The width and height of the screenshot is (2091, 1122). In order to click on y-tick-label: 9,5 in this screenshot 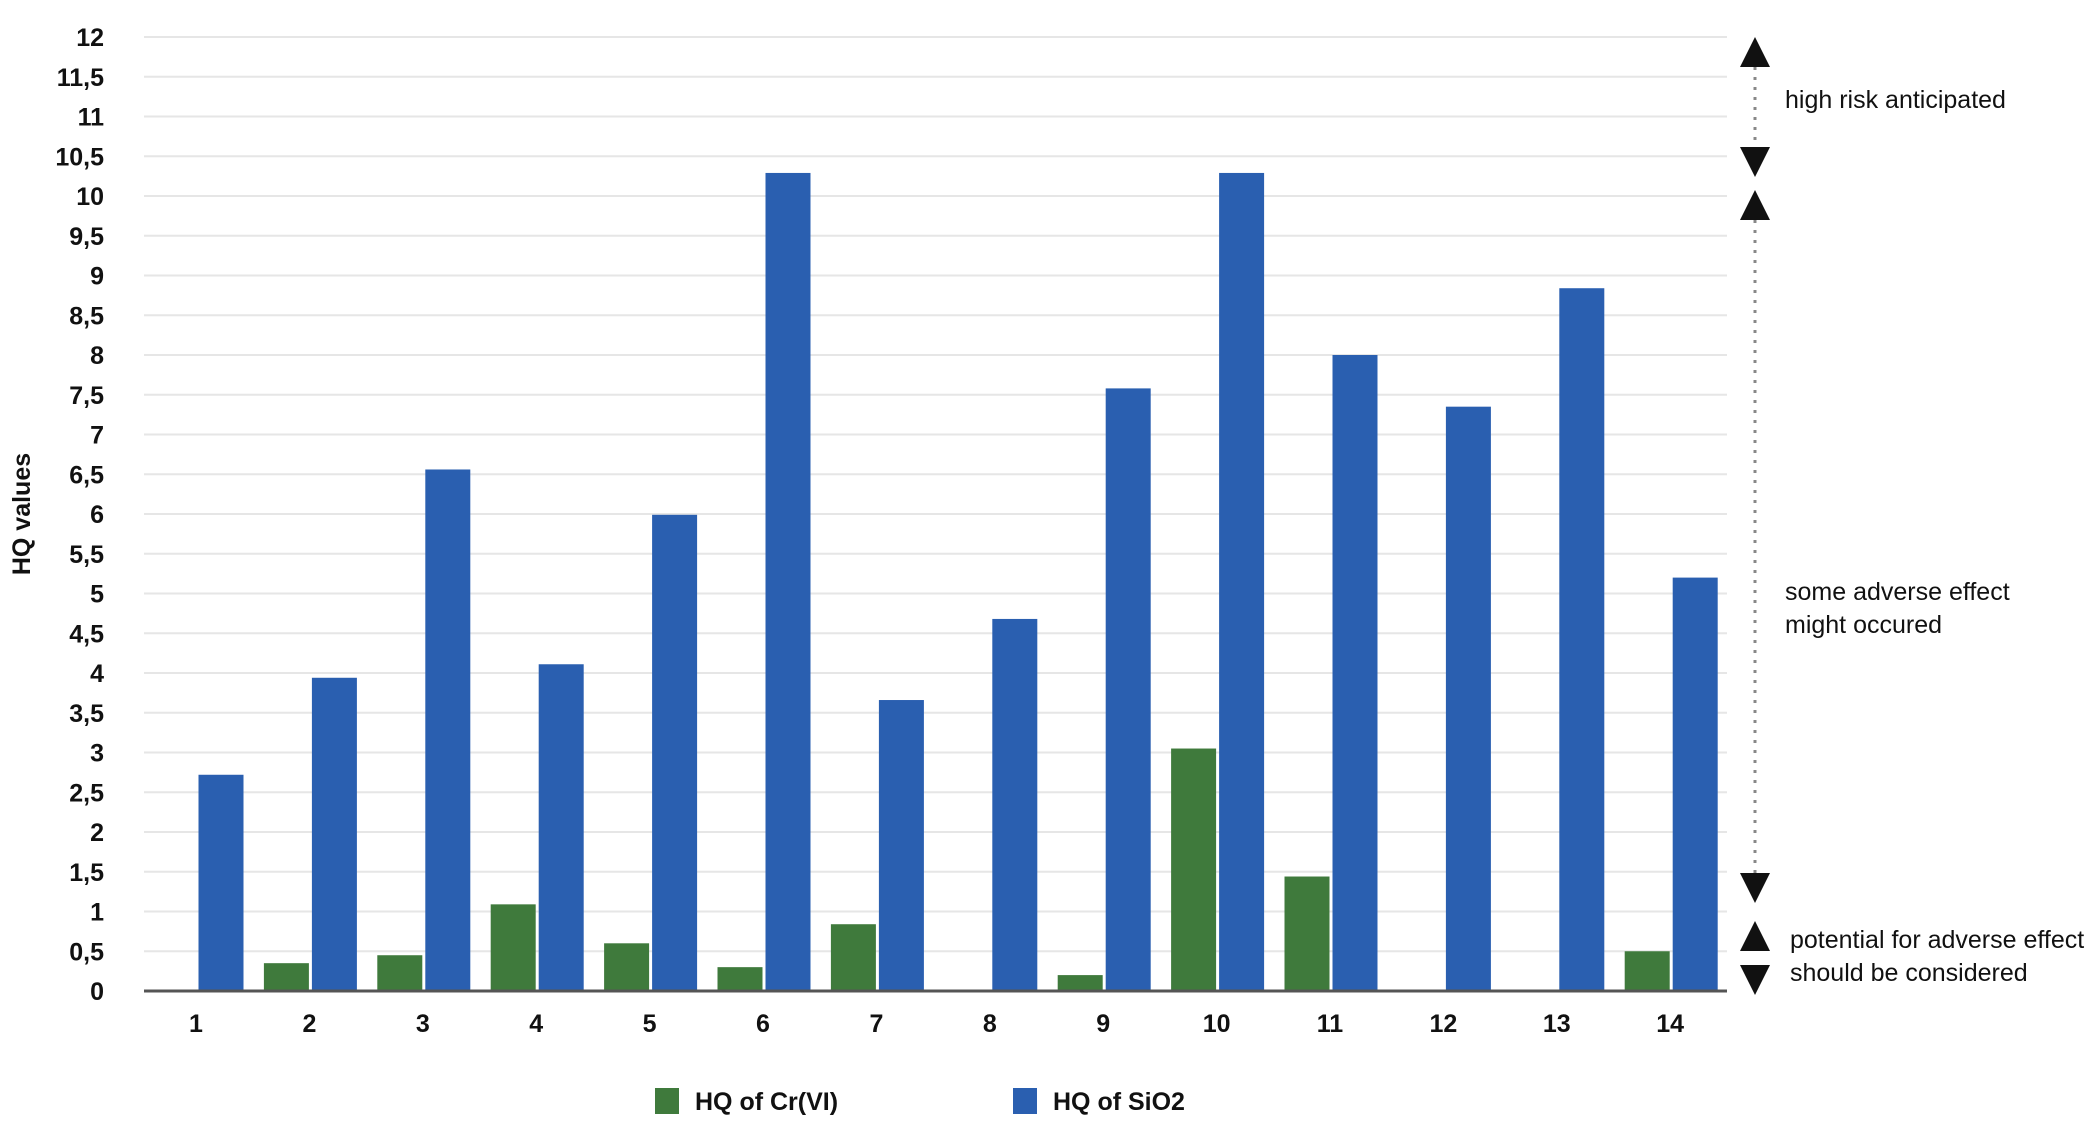, I will do `click(86, 237)`.